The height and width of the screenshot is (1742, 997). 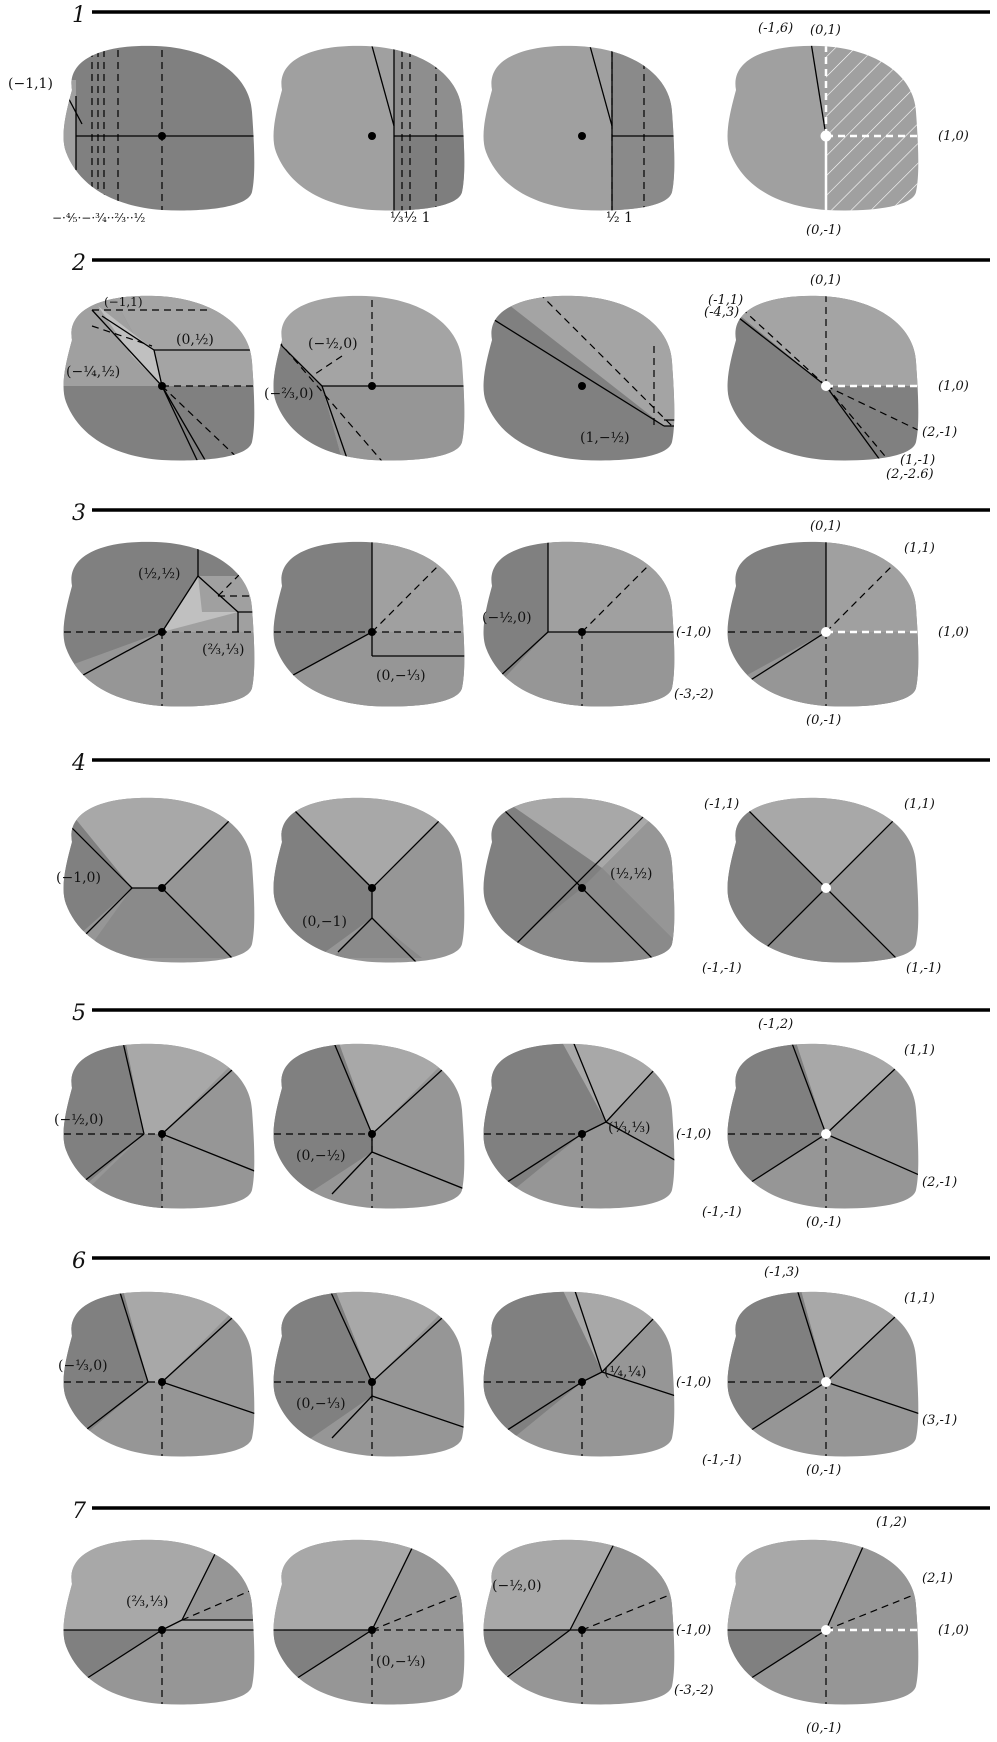 I want to click on panel-7-4: (1,2) (2,1) (-1,0) (1,0) (-3,-2) (0,-1), so click(x=821, y=1625).